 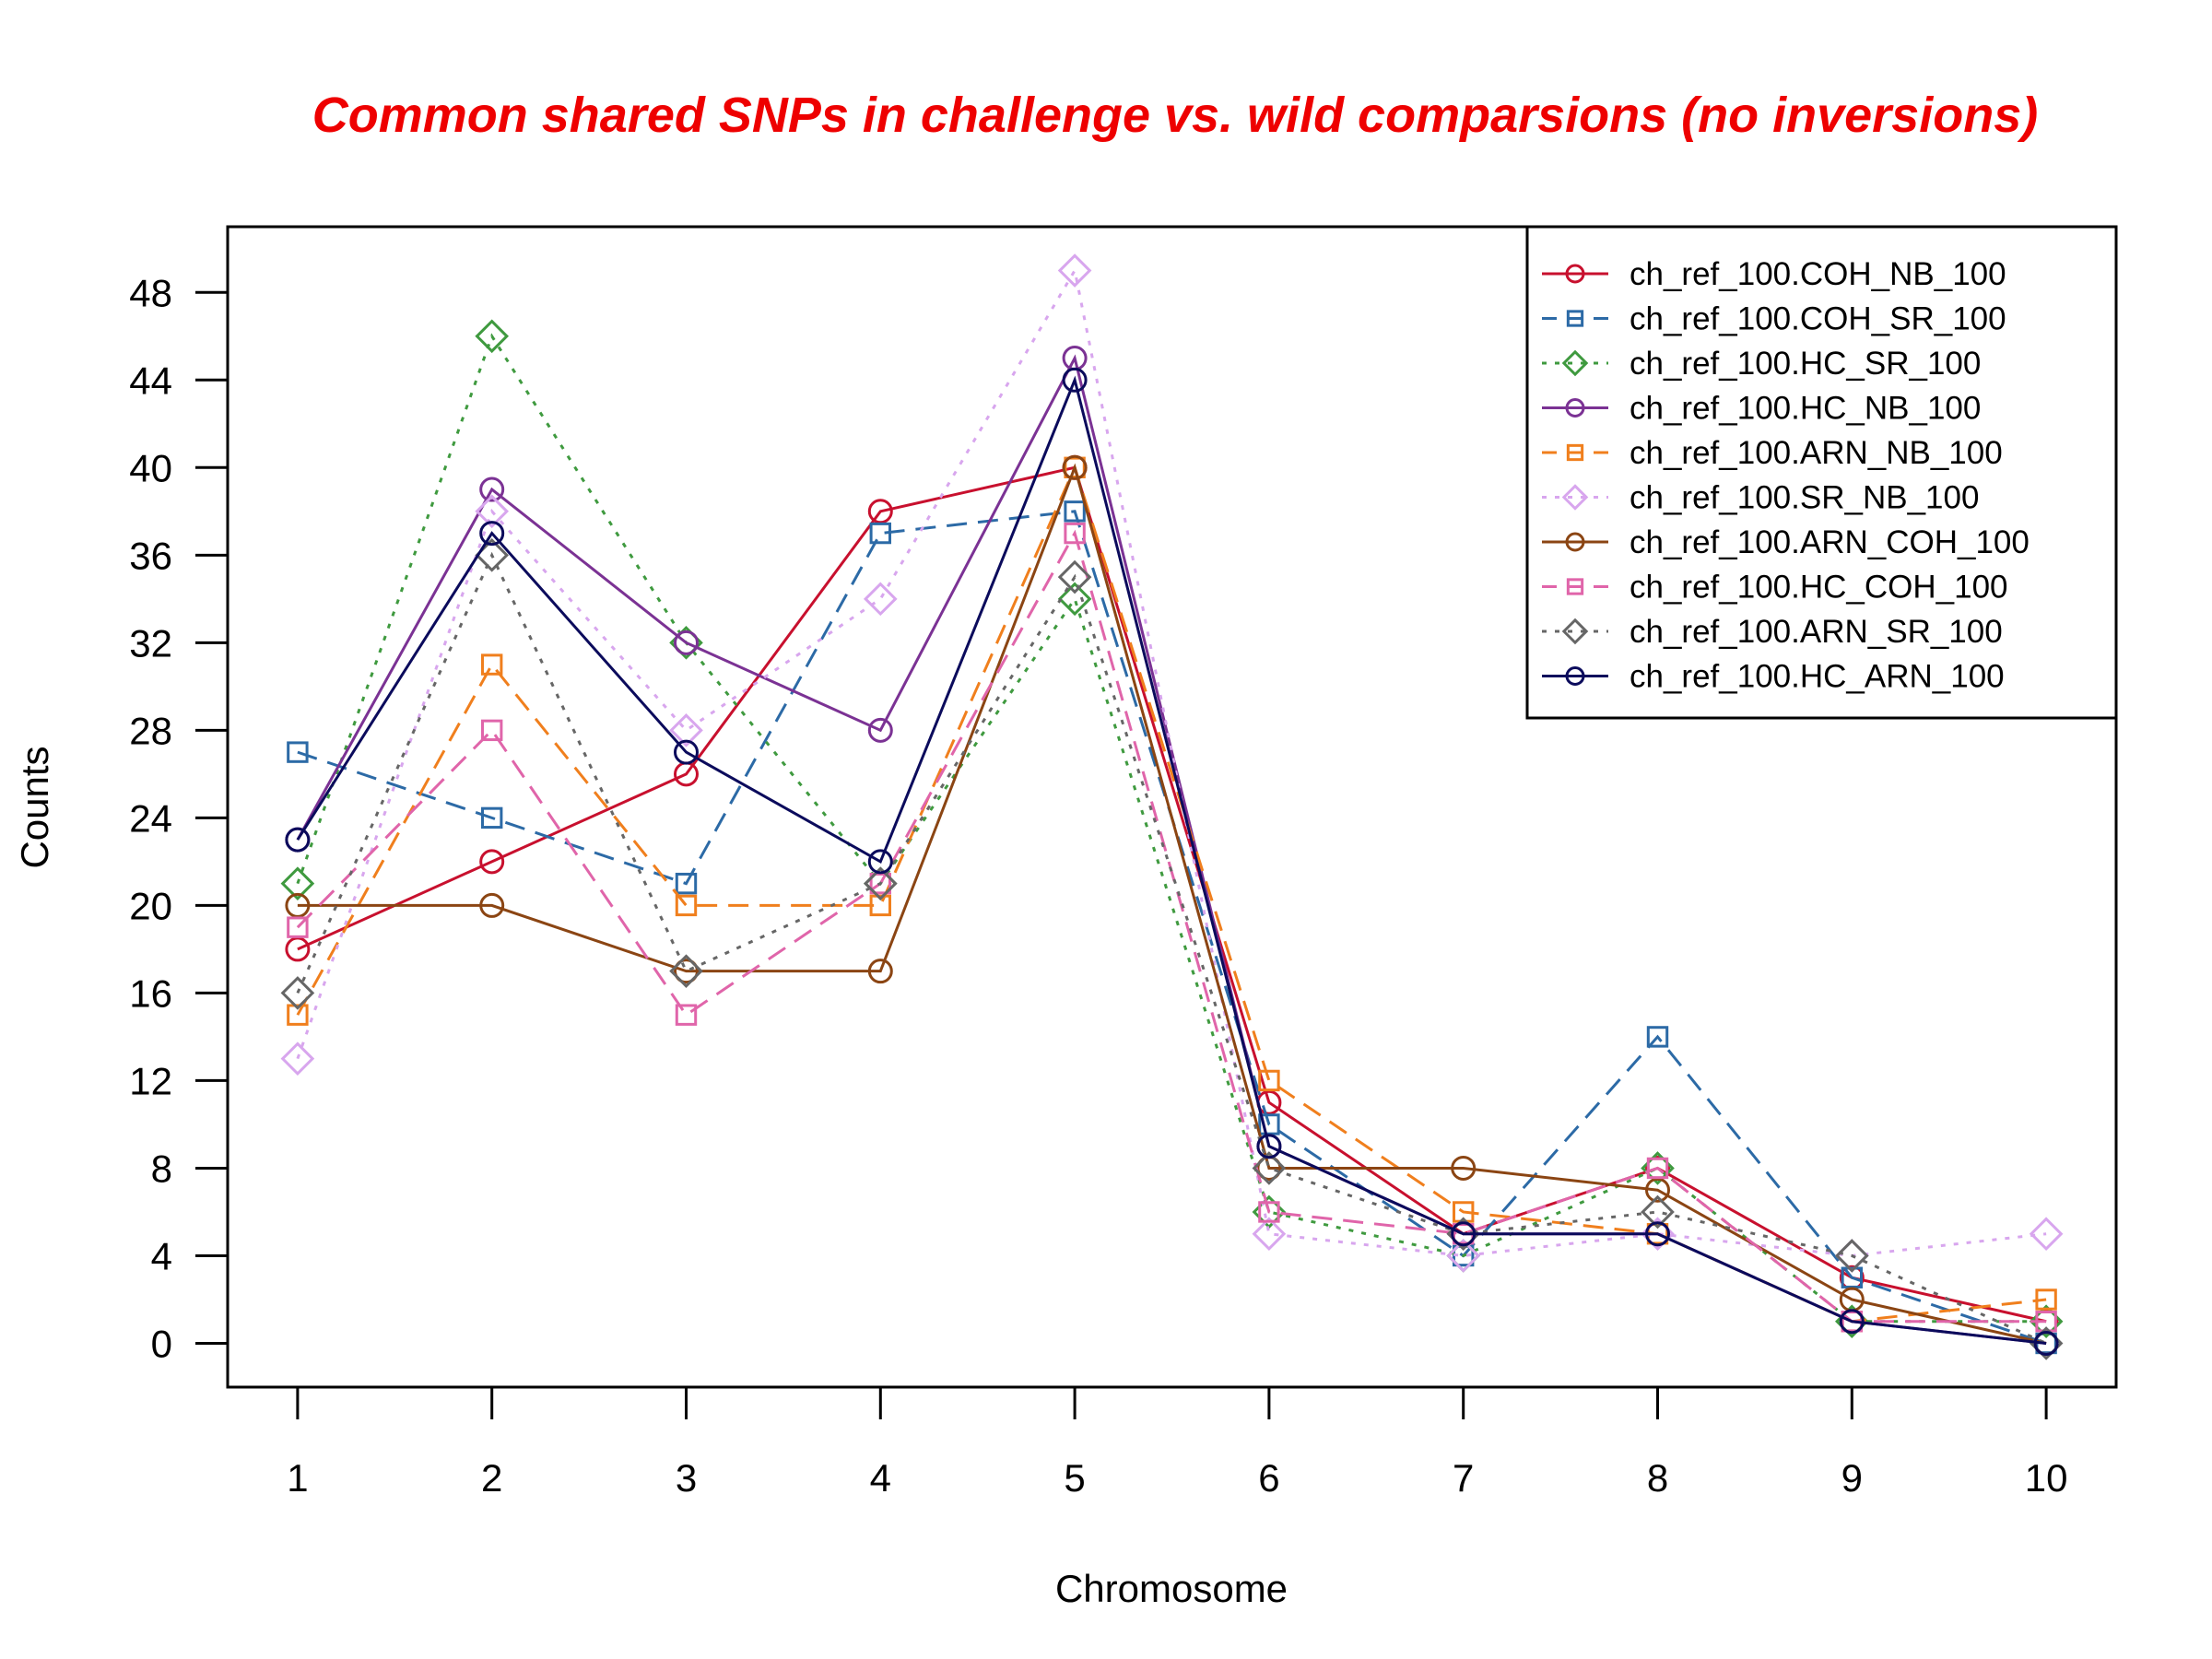 I want to click on x-tick-label: 6, so click(x=1268, y=1478).